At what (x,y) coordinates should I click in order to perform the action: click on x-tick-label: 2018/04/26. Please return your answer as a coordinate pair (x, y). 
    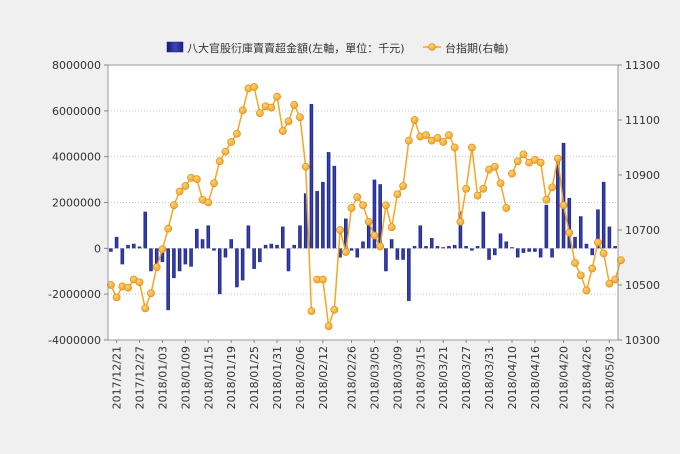
    Looking at the image, I should click on (586, 377).